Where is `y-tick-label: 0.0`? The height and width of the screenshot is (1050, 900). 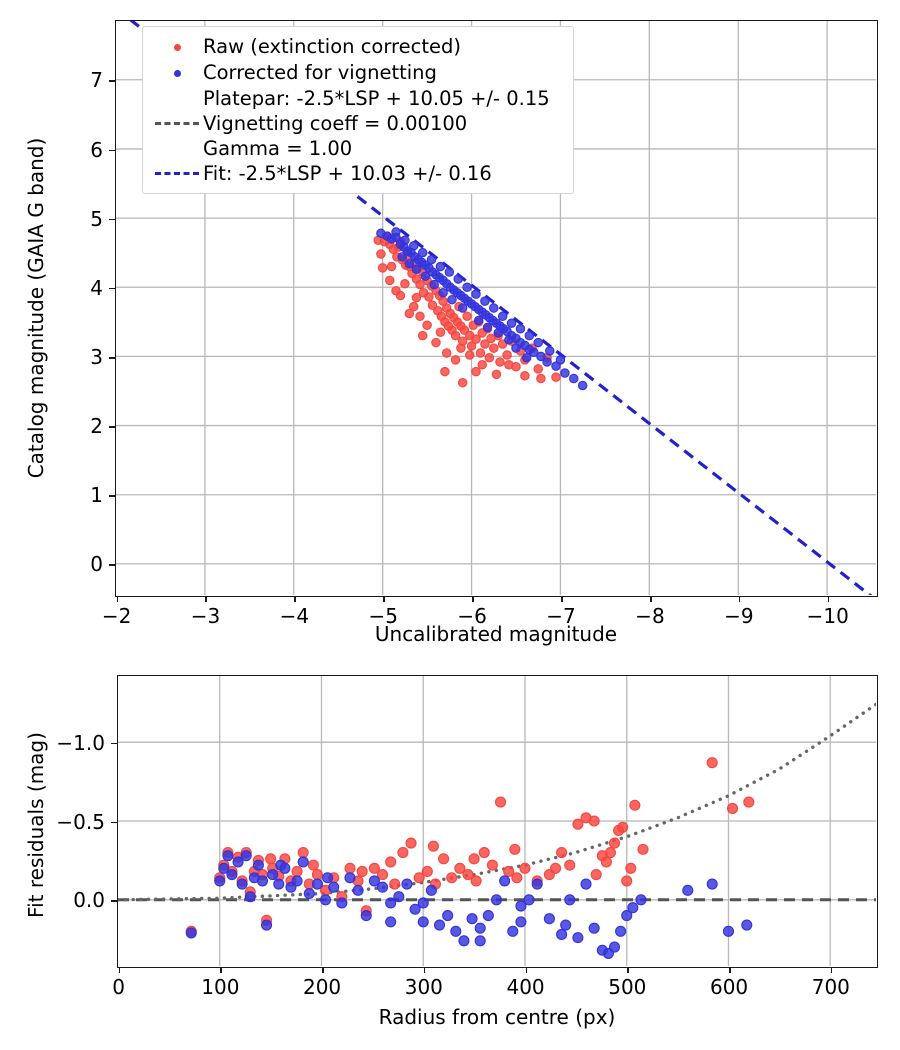
y-tick-label: 0.0 is located at coordinates (89, 900).